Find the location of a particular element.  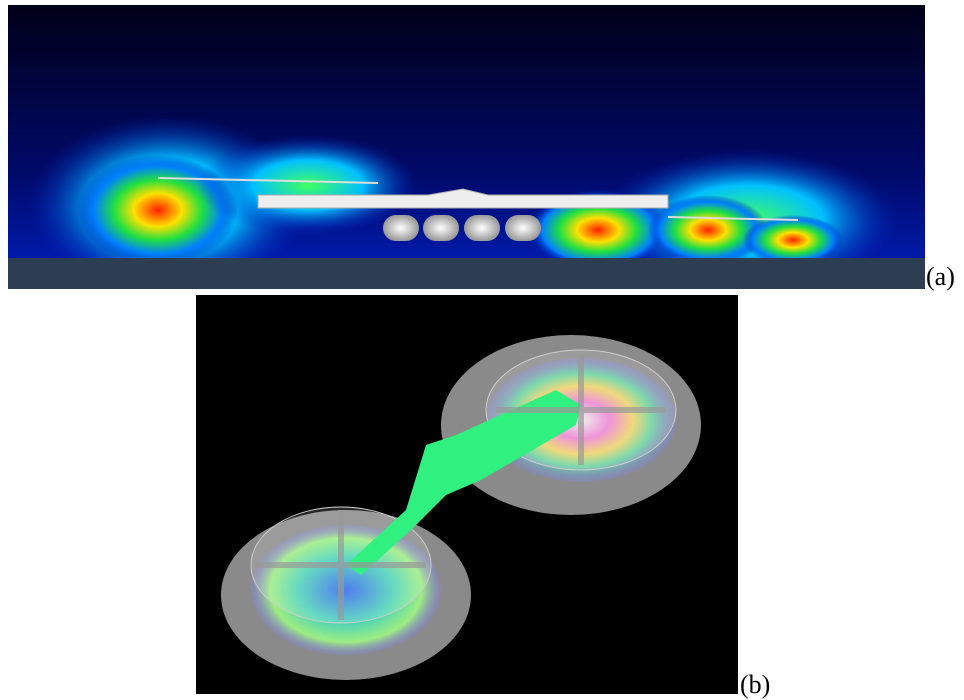

panel-label: (b) is located at coordinates (755, 684).